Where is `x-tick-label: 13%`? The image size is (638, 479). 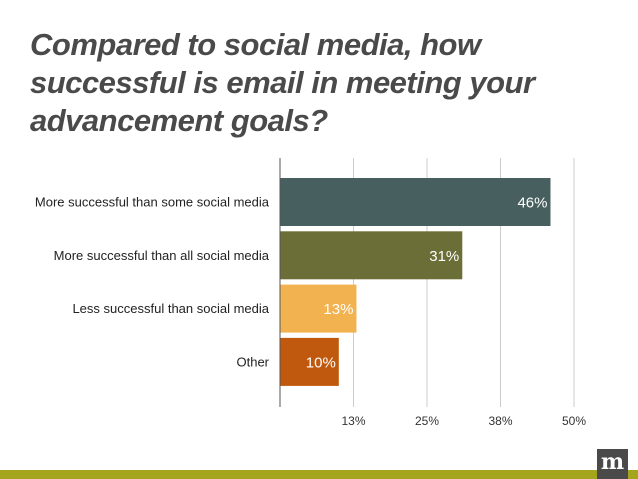
x-tick-label: 13% is located at coordinates (353, 421).